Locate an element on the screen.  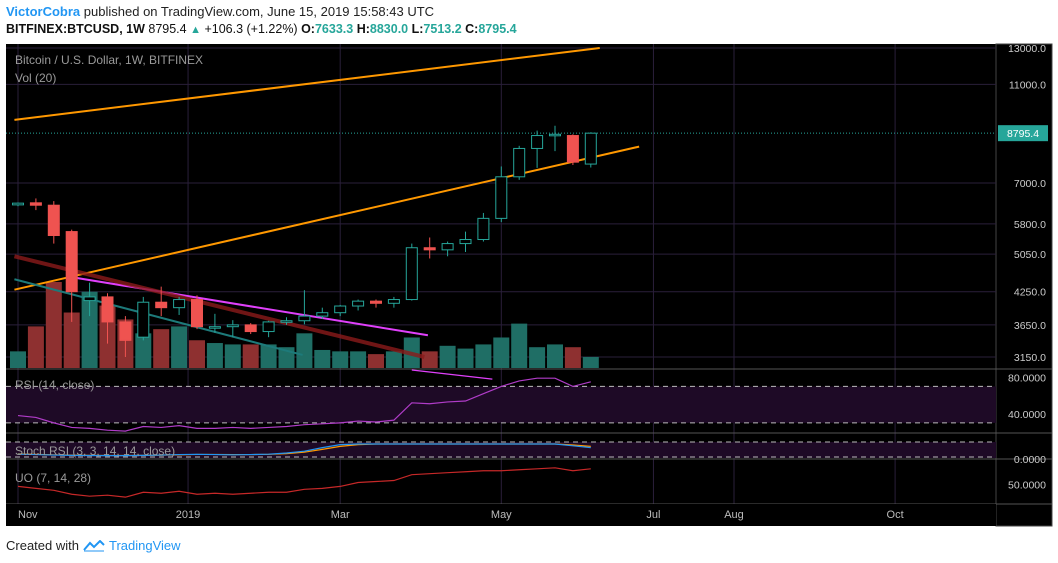
trendline-teal is located at coordinates (158, 317).